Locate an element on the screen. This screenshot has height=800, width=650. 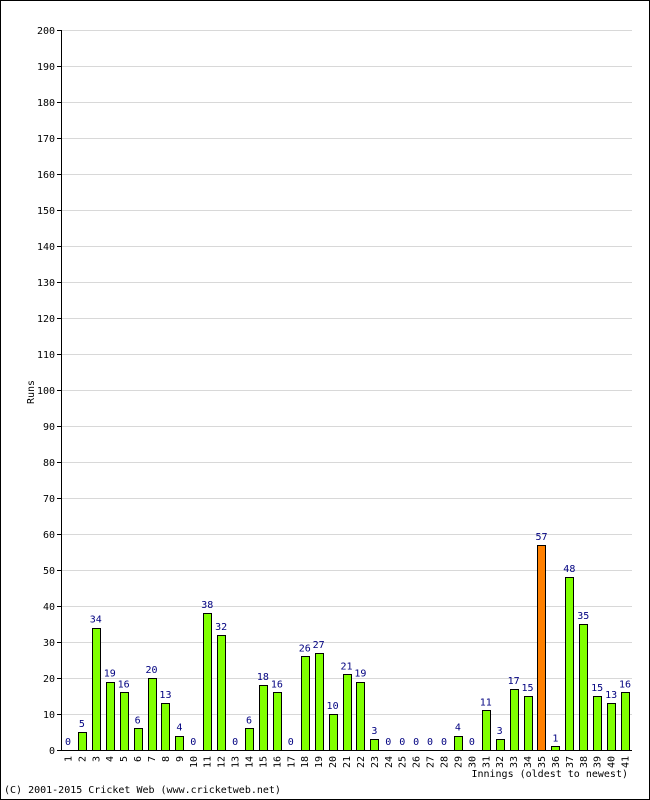
data-label: 18 is located at coordinates (263, 677).